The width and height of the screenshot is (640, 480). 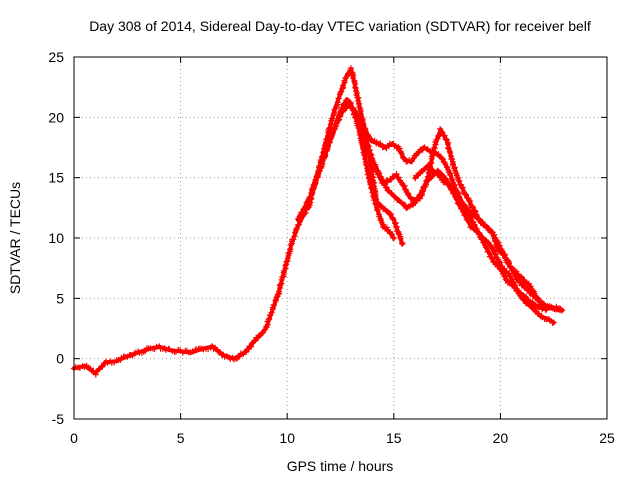 What do you see at coordinates (607, 438) in the screenshot?
I see `x-tick-label: 25` at bounding box center [607, 438].